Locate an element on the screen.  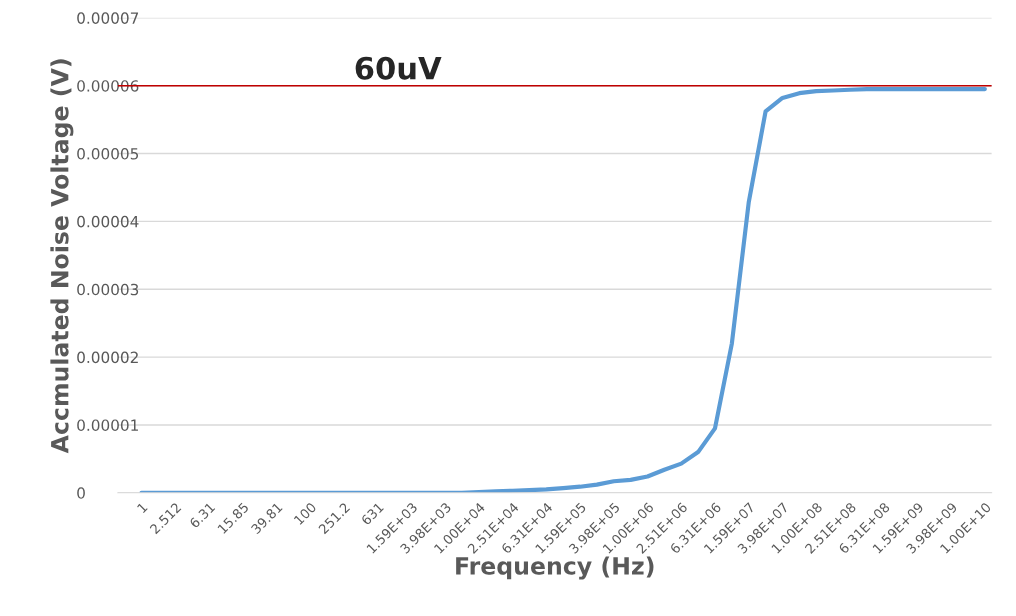
y-tick-label: 0 is located at coordinates (81, 493).